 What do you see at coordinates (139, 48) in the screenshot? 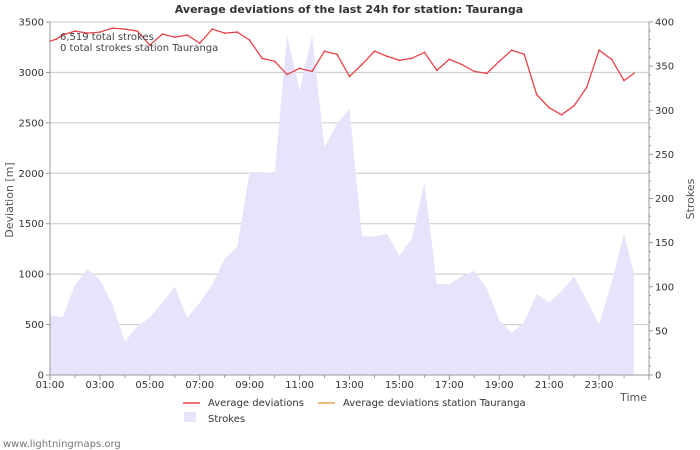
I see `station-strokes-annotation: 0 total strokes station Tauranga` at bounding box center [139, 48].